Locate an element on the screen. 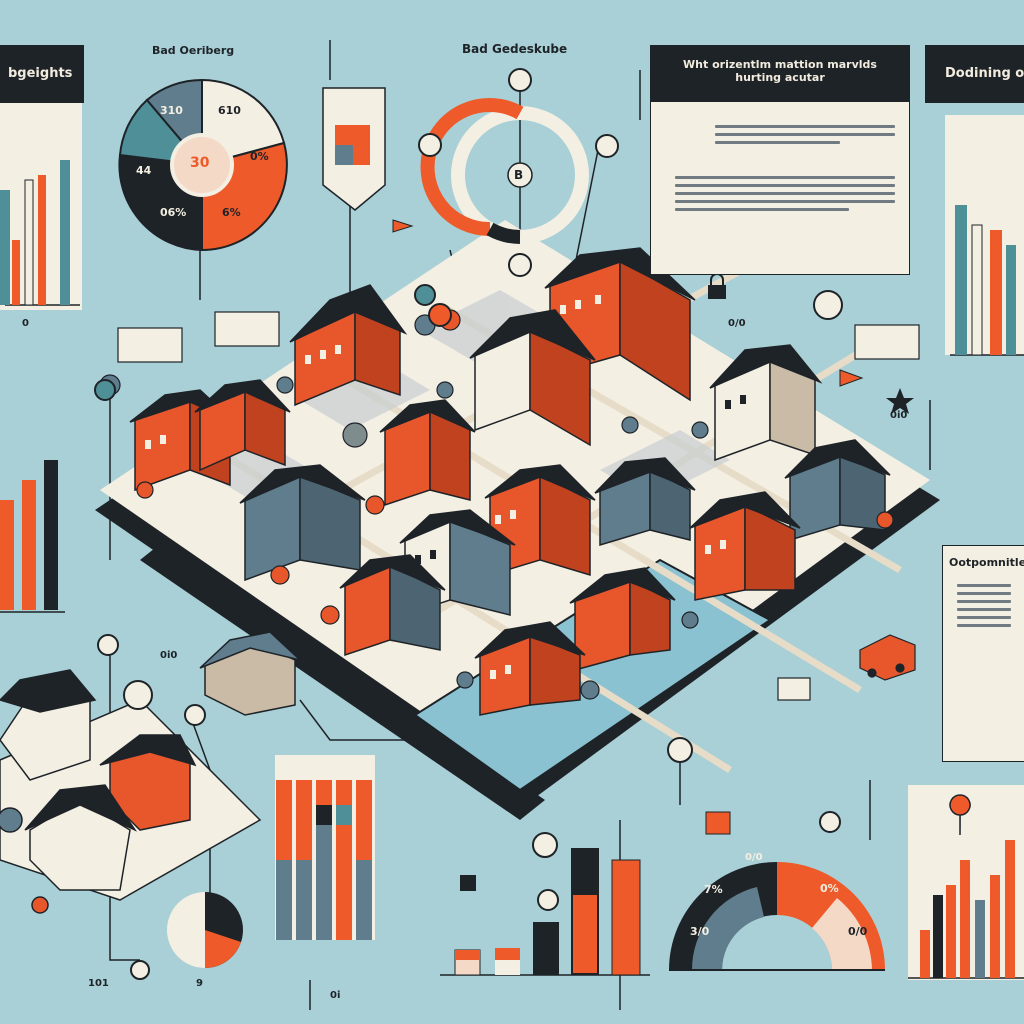  header-right: Dodining of is located at coordinates (974, 74).